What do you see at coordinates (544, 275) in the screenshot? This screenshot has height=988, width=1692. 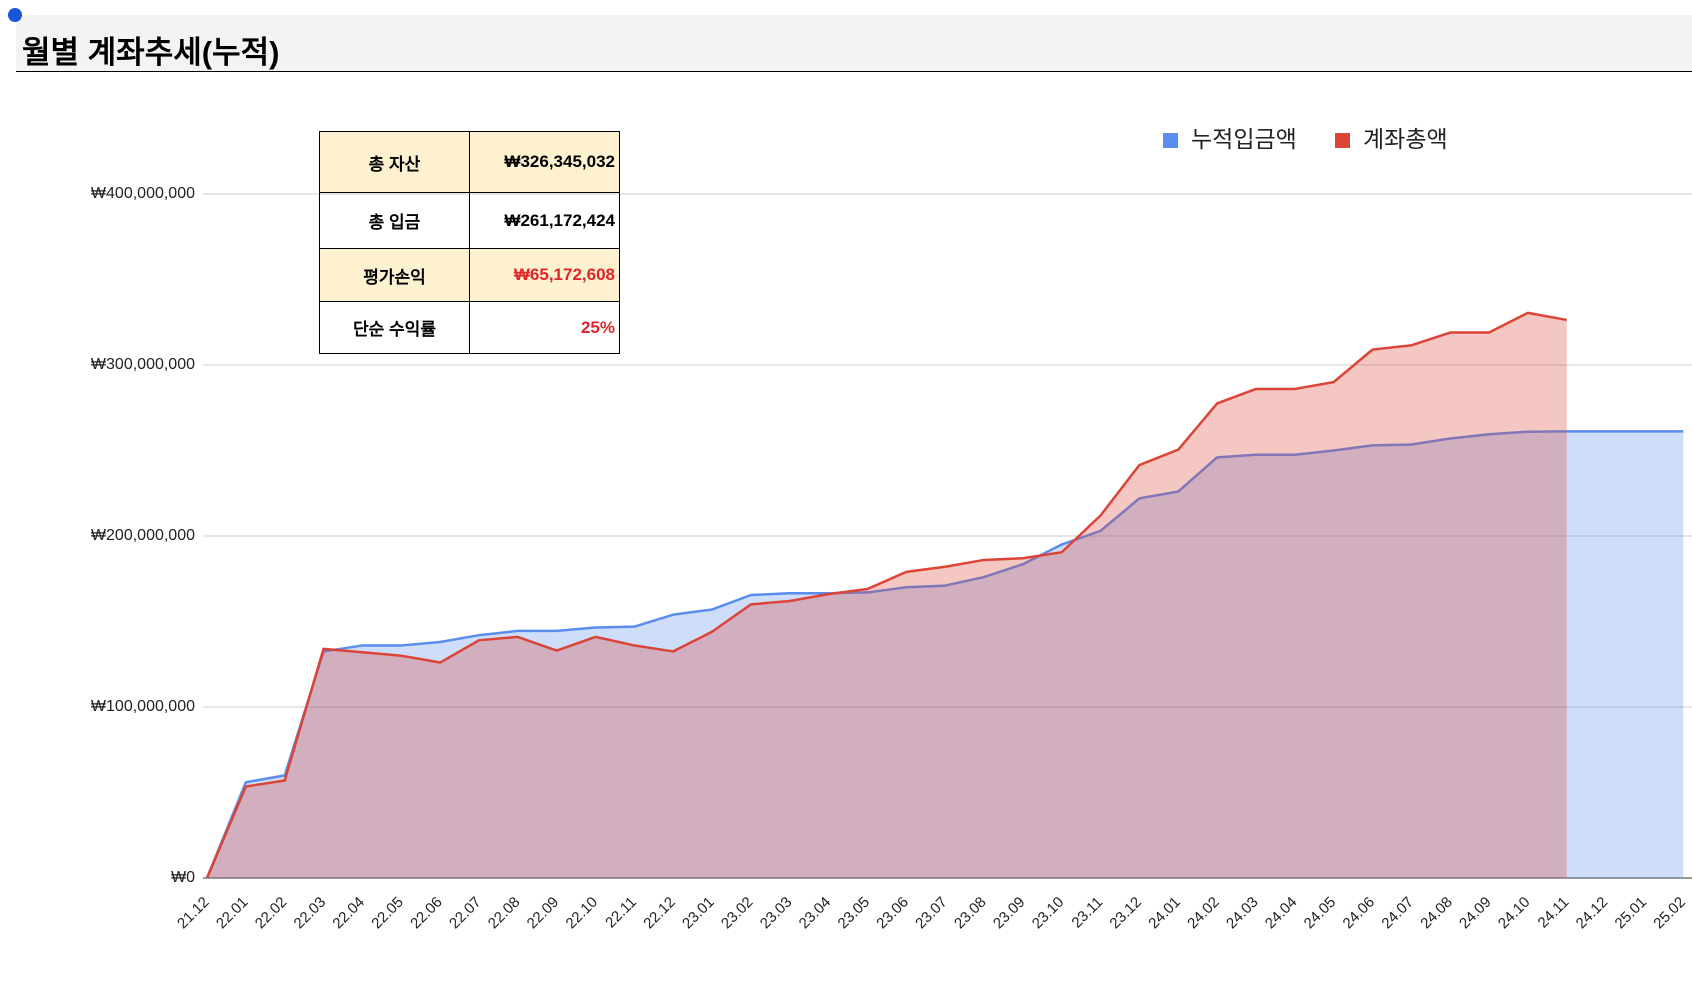 I see `table-cell: ₩65,172,608` at bounding box center [544, 275].